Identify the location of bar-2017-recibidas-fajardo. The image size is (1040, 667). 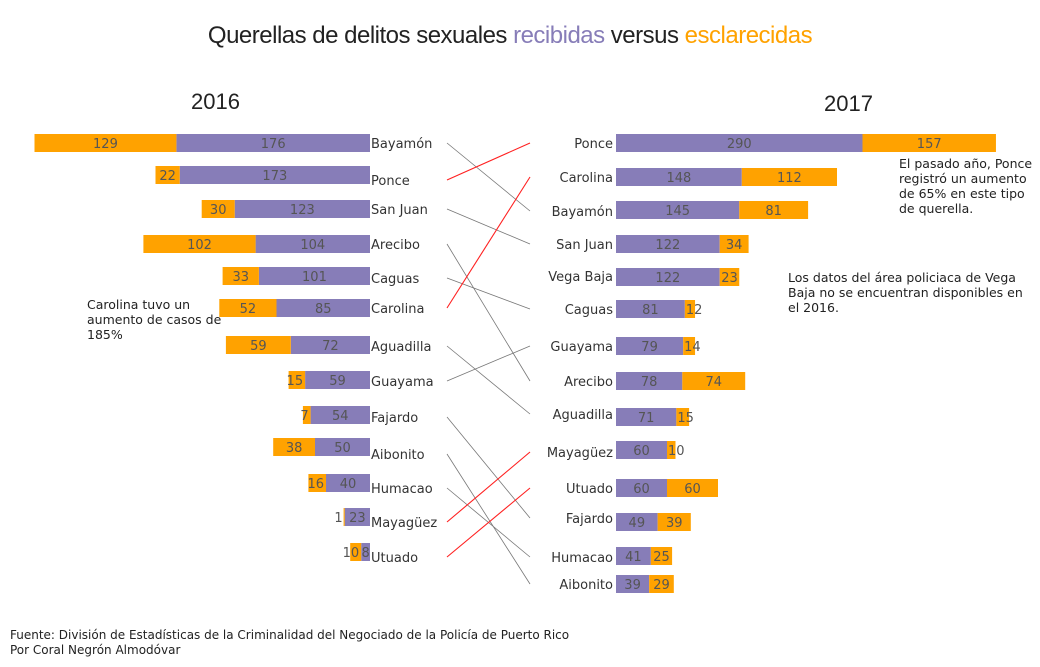
(637, 522).